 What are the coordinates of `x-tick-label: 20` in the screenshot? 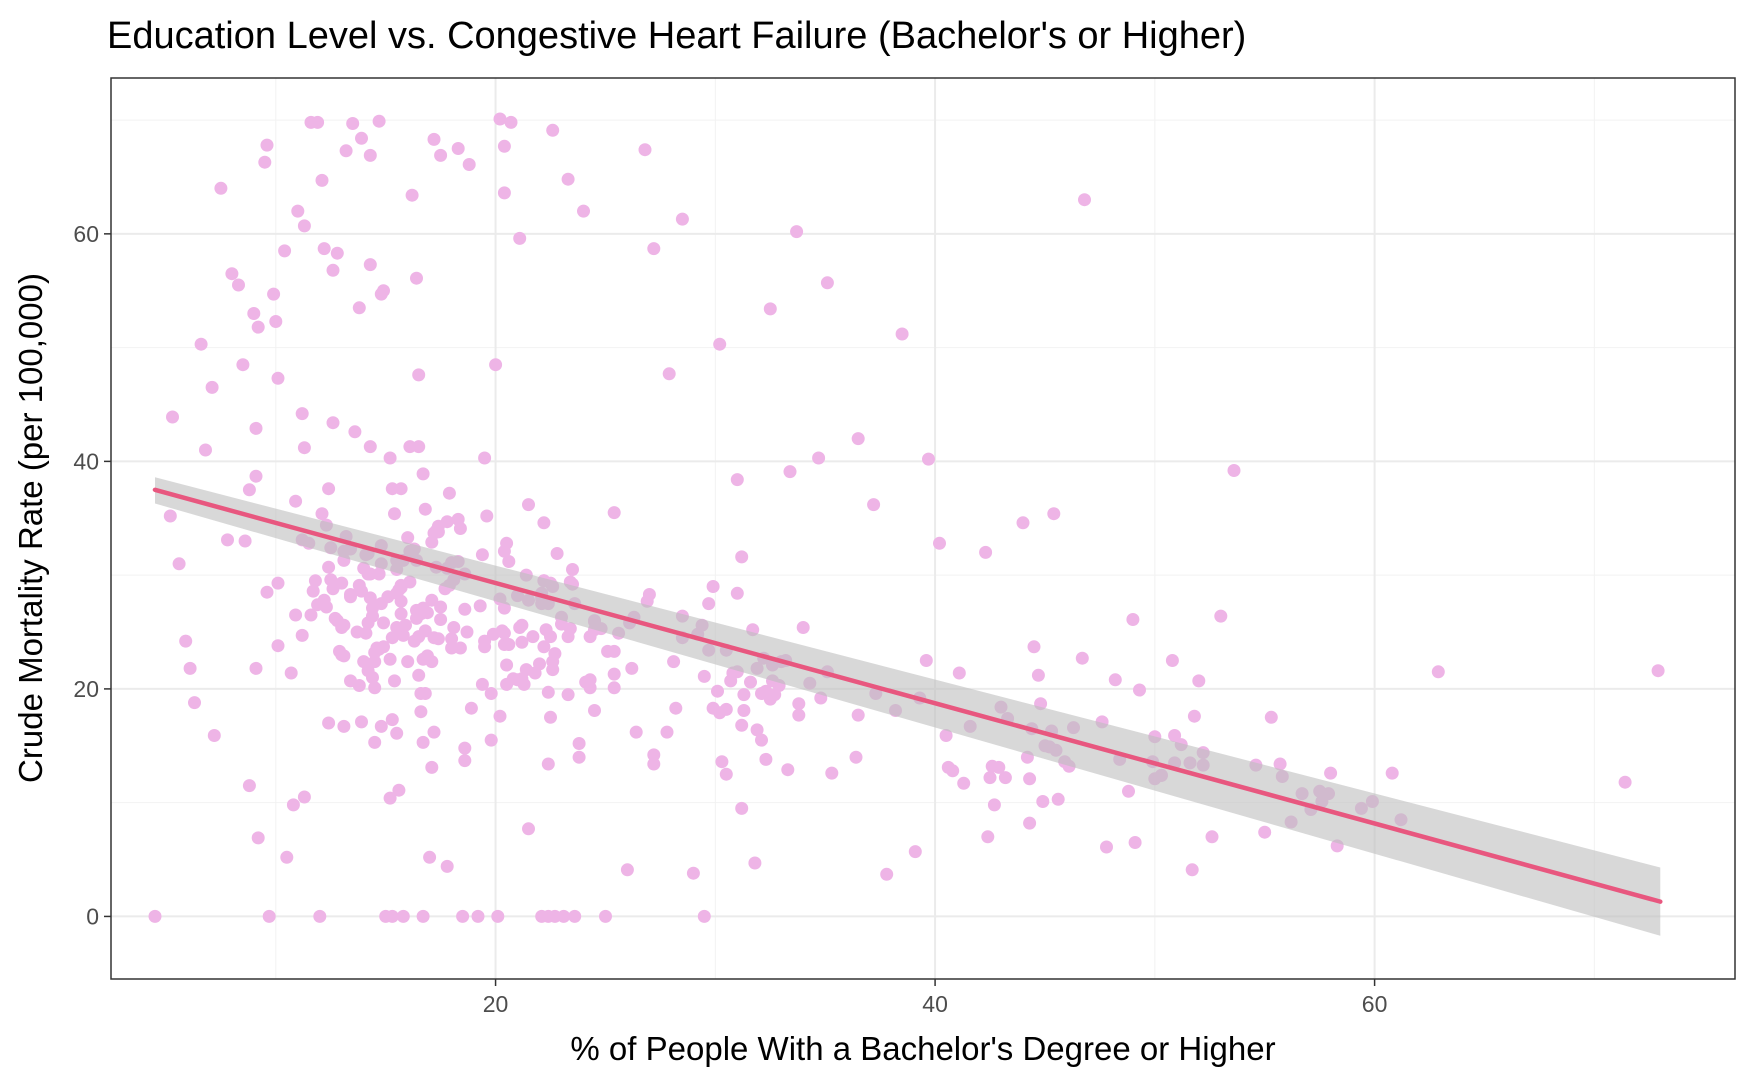 It's located at (496, 1004).